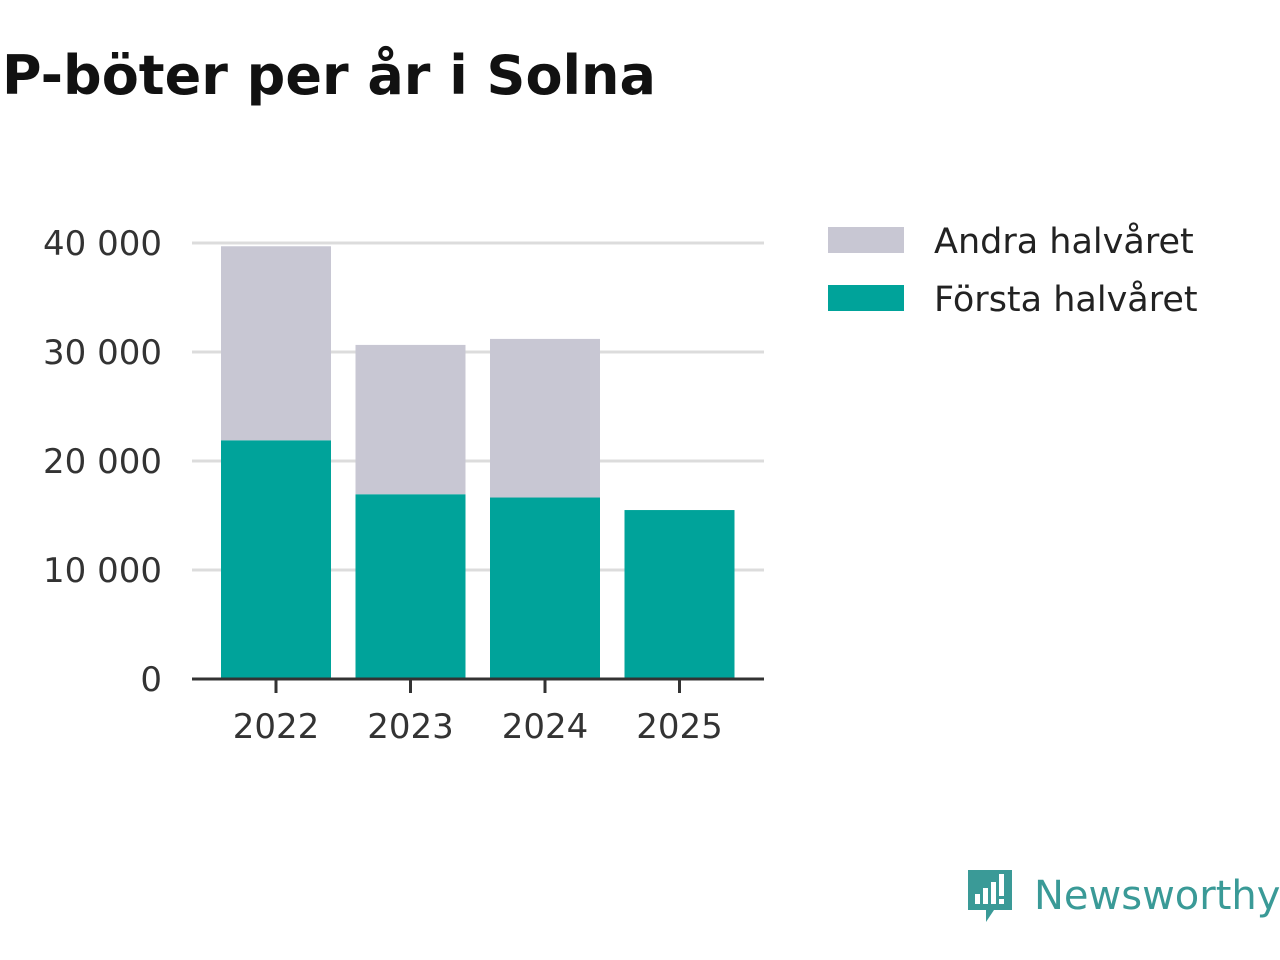 The width and height of the screenshot is (1280, 960). What do you see at coordinates (1157, 896) in the screenshot?
I see `brand-name: Newsworthy` at bounding box center [1157, 896].